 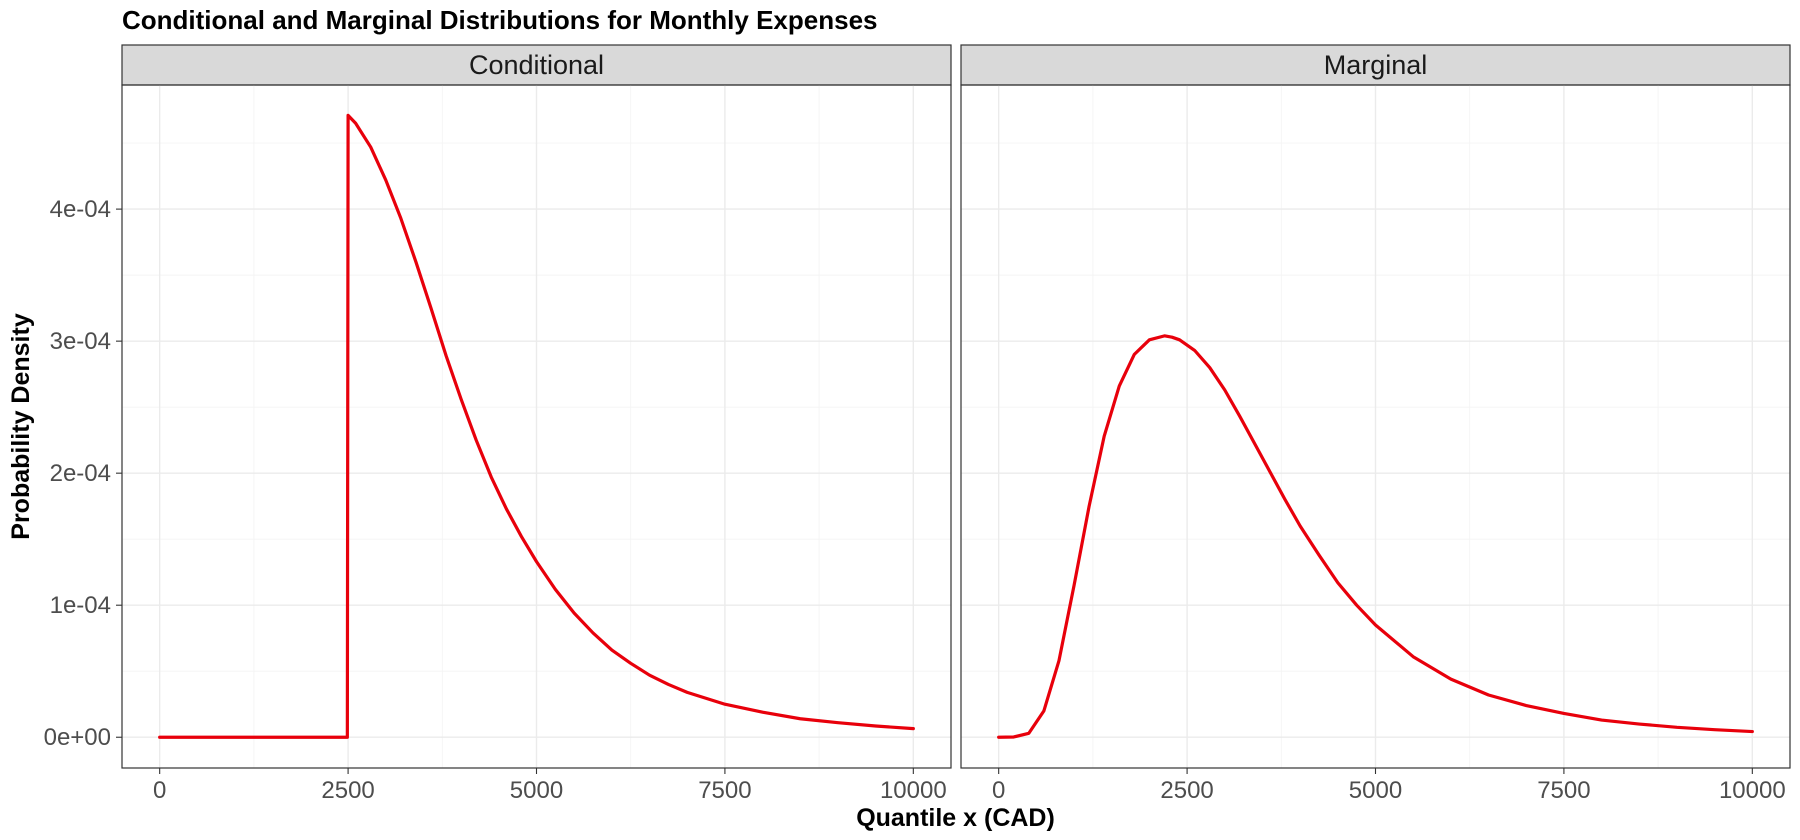 I want to click on y-tick-label: 3e-04, so click(x=80, y=341).